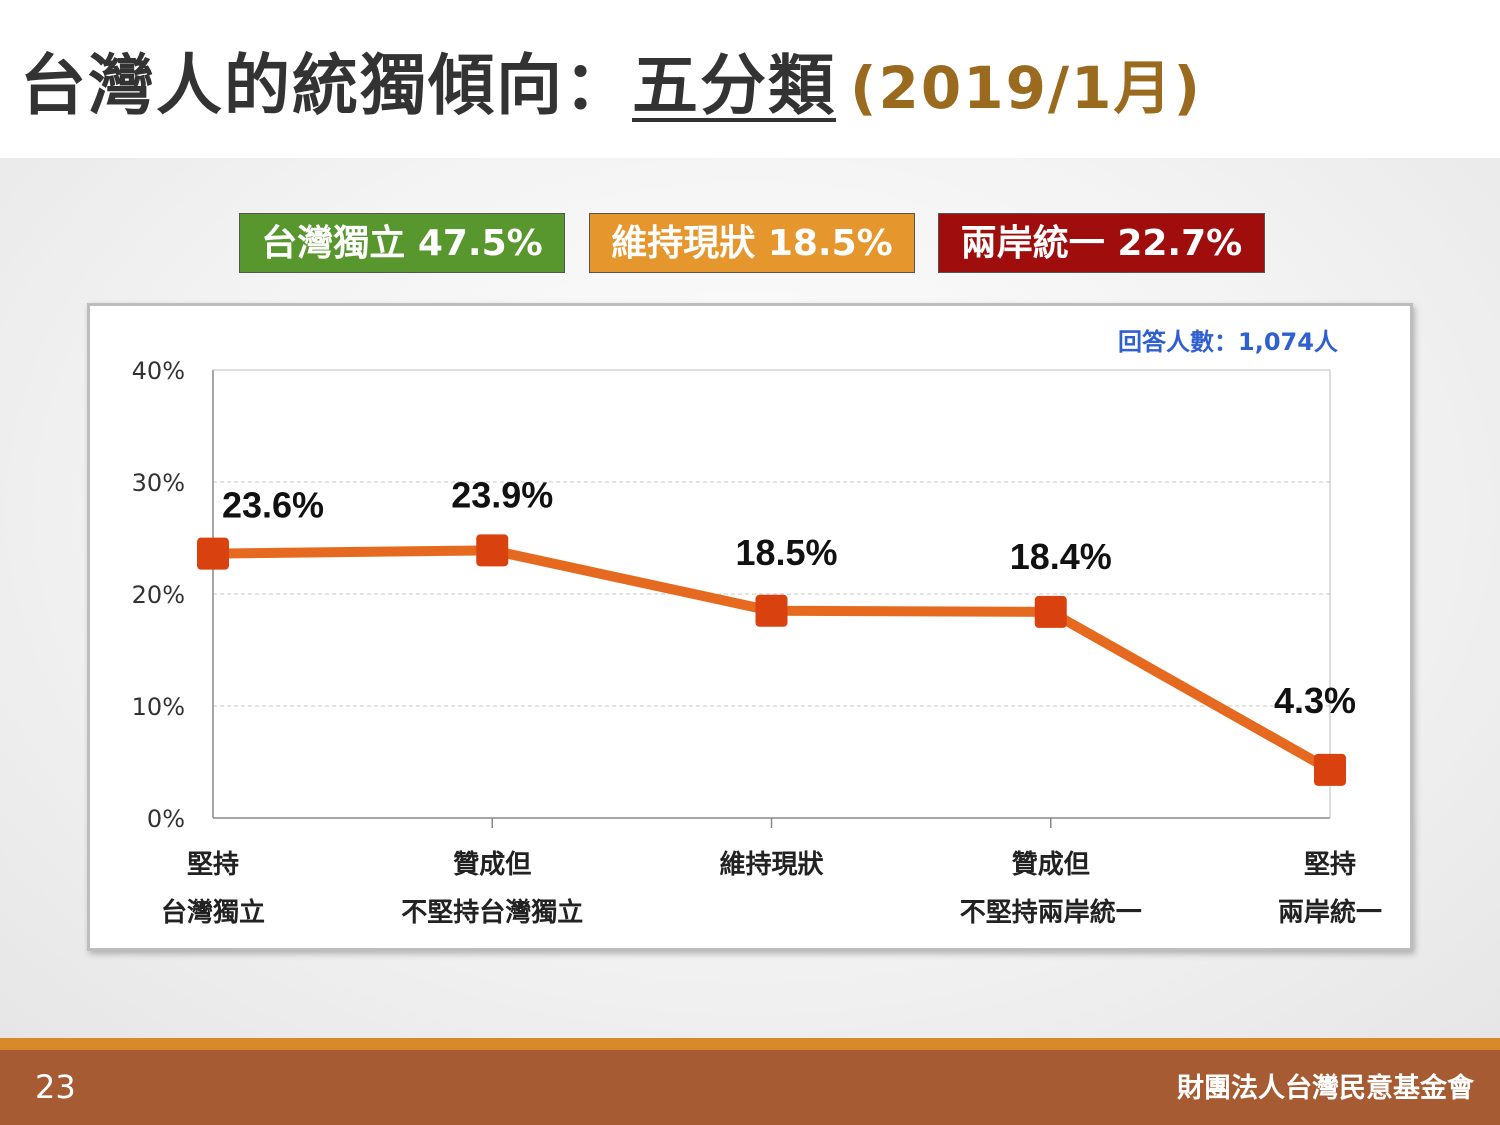 The height and width of the screenshot is (1125, 1500). What do you see at coordinates (502, 494) in the screenshot?
I see `data-label: 23.9%` at bounding box center [502, 494].